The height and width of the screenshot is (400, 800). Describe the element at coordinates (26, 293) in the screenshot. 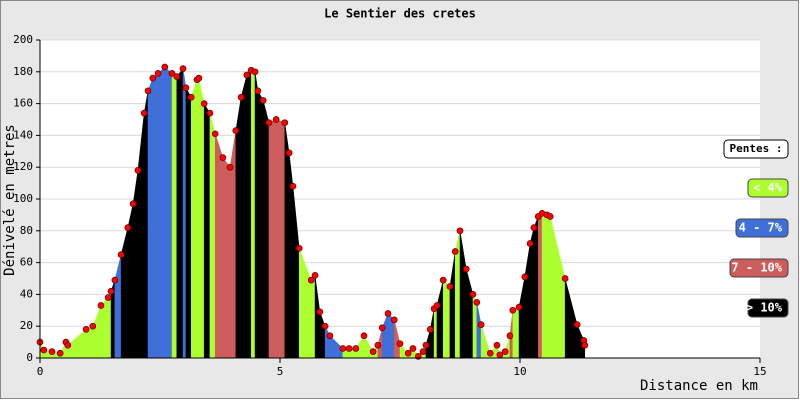

I see `y-tick-label: 40` at that location.